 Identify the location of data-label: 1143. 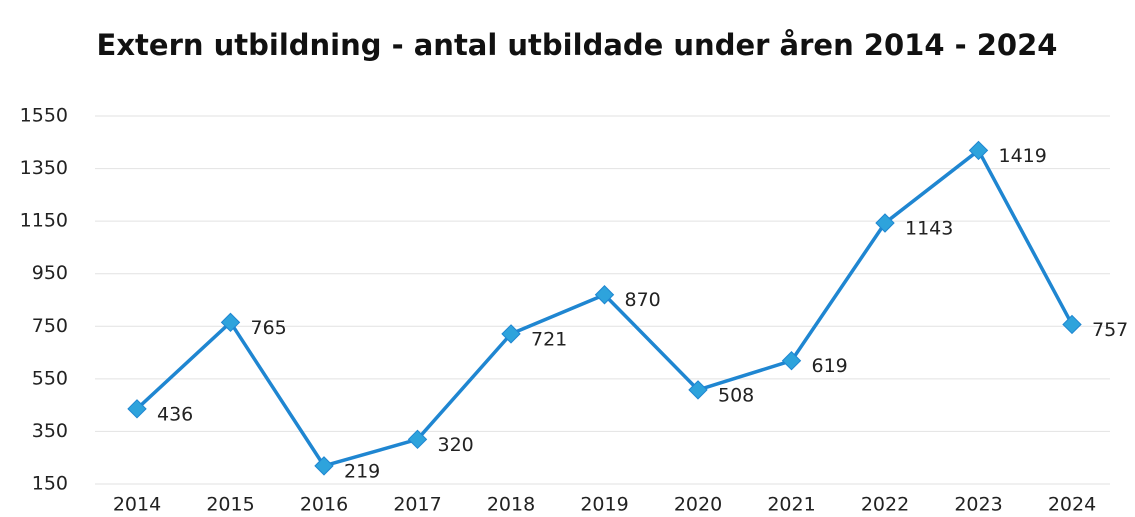
(929, 228).